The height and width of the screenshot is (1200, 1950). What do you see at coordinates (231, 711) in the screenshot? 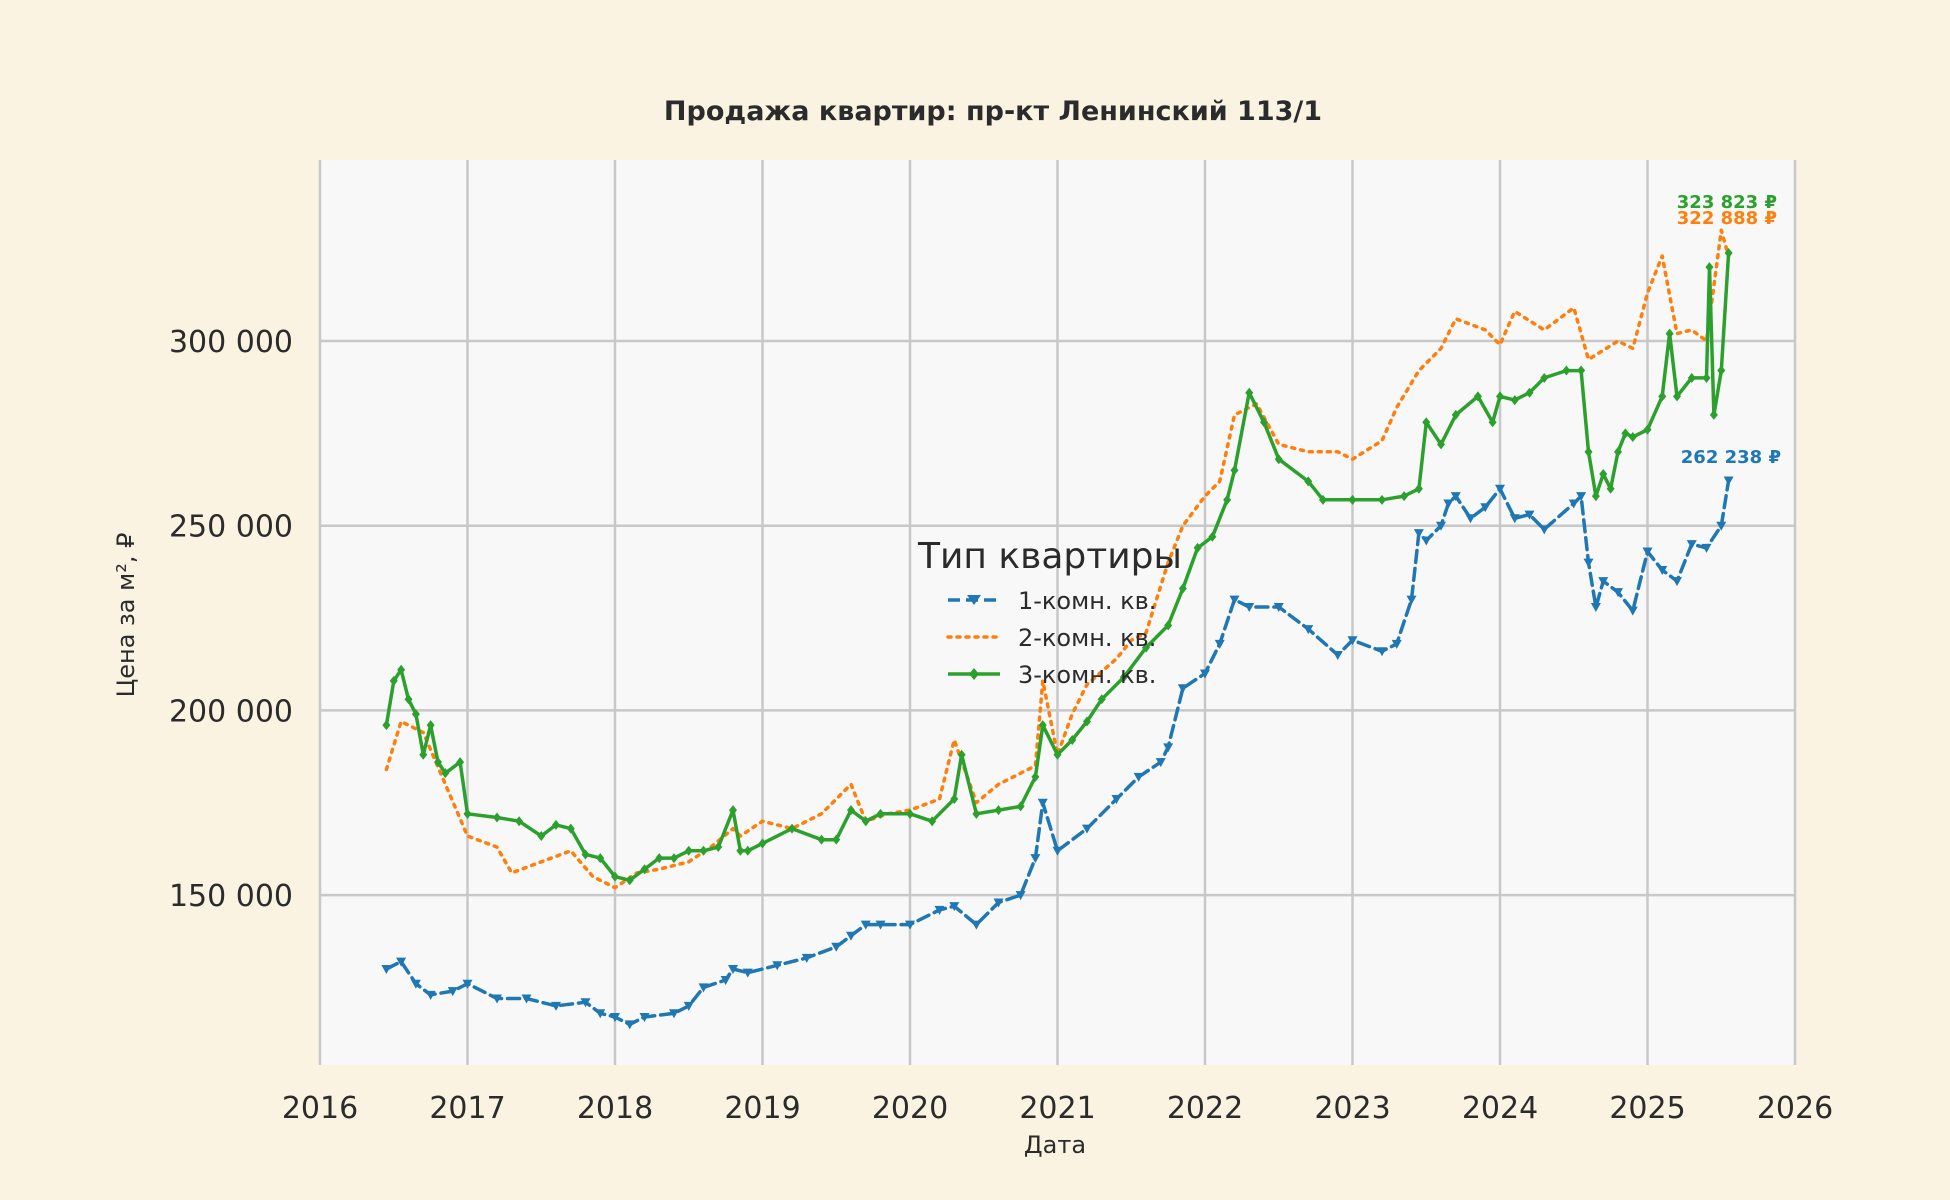
I see `y-tick-label: 200 000` at bounding box center [231, 711].